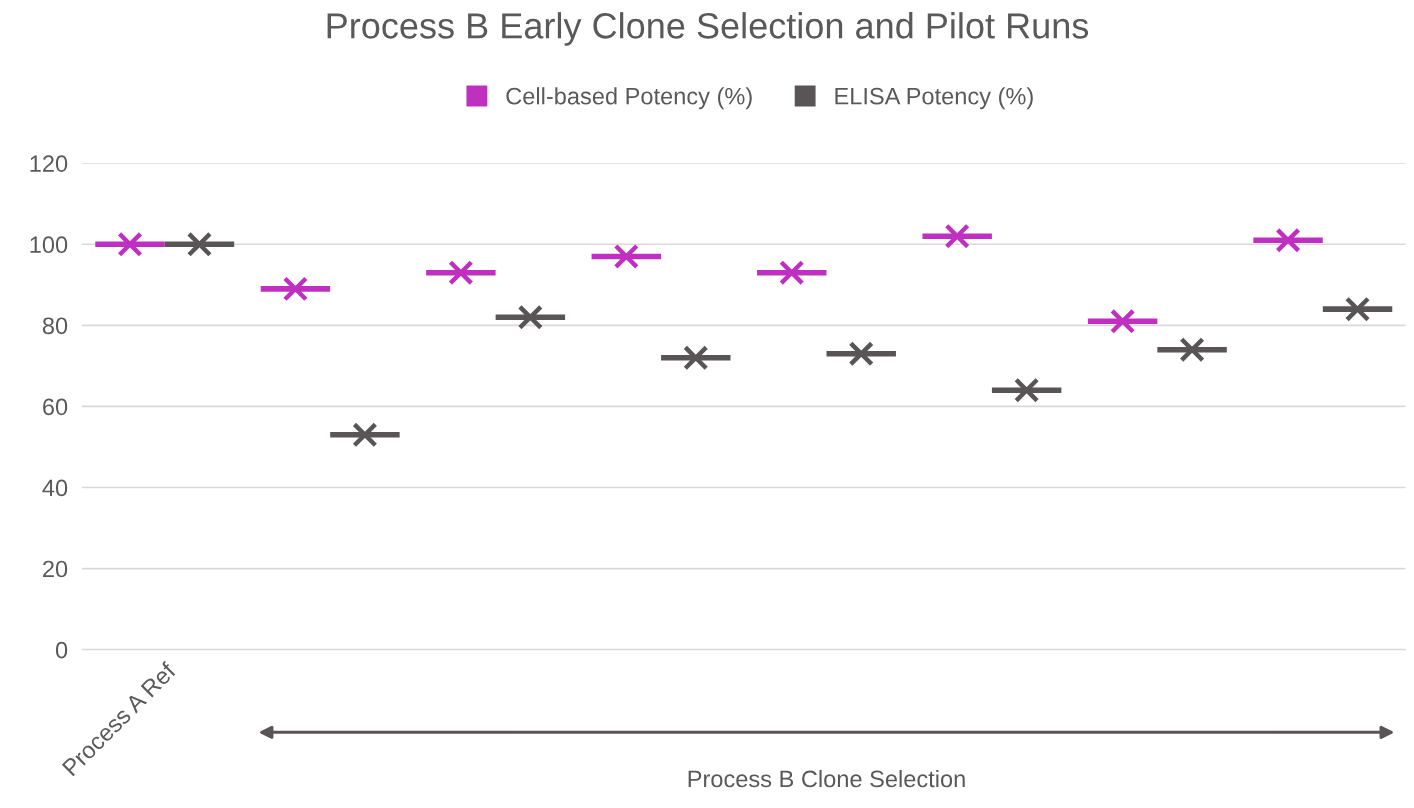 The width and height of the screenshot is (1414, 808). Describe the element at coordinates (55, 326) in the screenshot. I see `y-tick-label: 80` at that location.